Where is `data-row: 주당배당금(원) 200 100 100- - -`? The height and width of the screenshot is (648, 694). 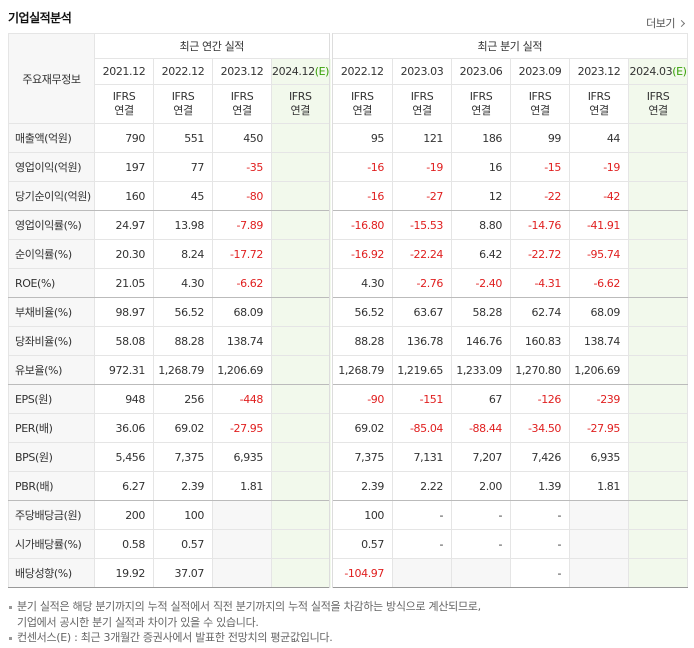 data-row: 주당배당금(원) 200 100 100- - - is located at coordinates (348, 515).